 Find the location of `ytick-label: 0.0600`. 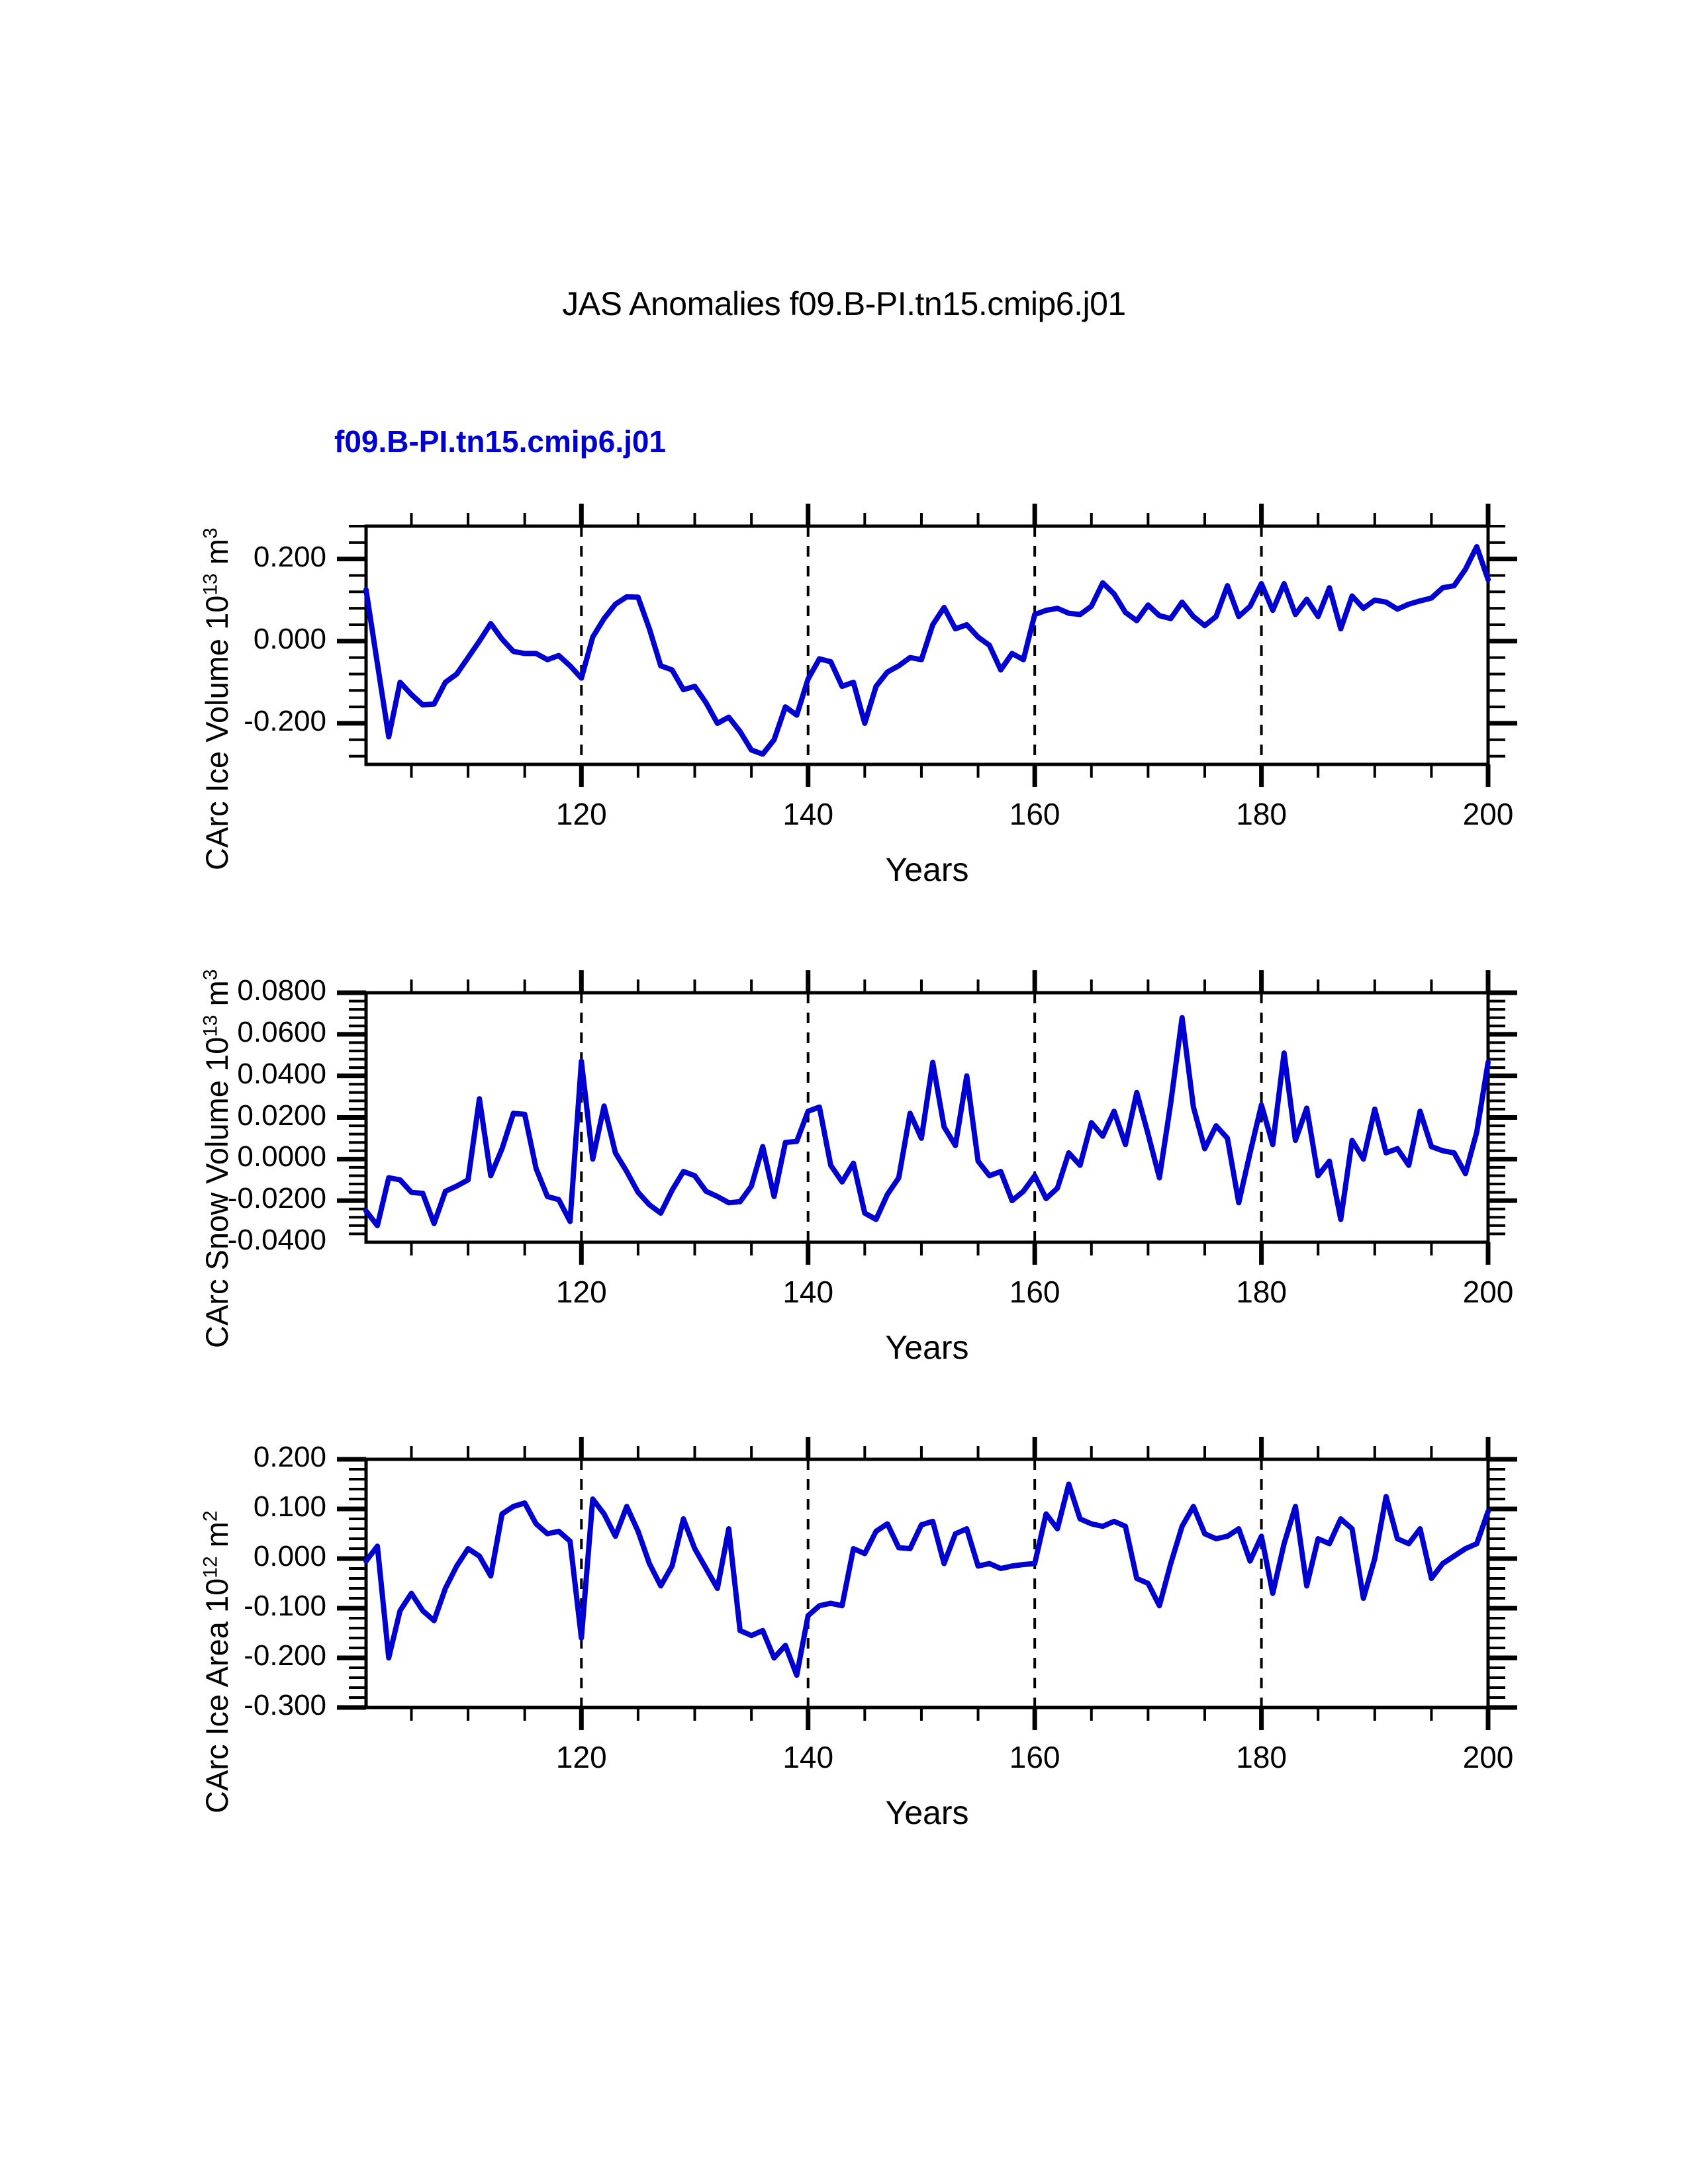

ytick-label: 0.0600 is located at coordinates (281, 1031).